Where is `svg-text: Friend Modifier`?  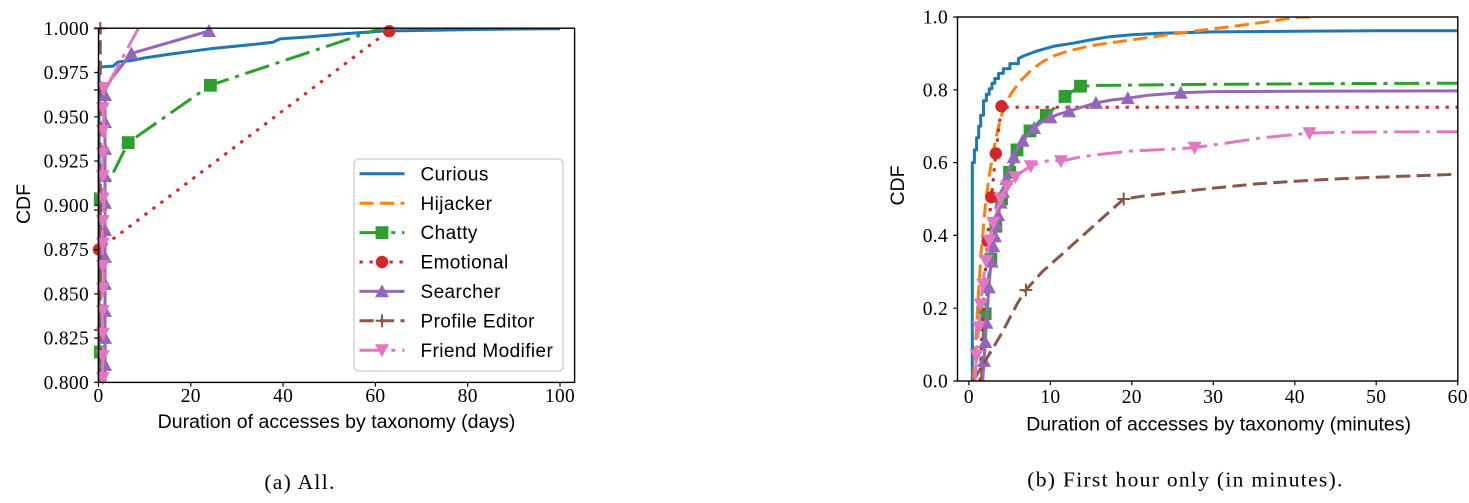
svg-text: Friend Modifier is located at coordinates (487, 351).